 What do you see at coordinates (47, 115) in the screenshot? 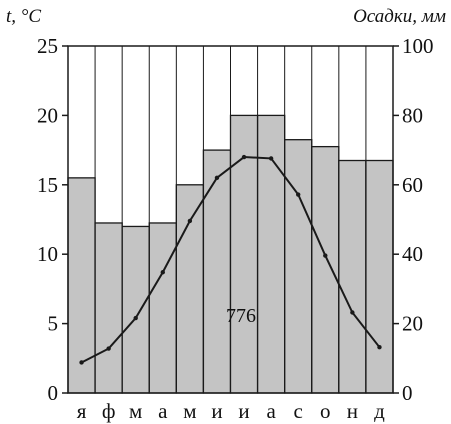
I see `left-tick-label: 20` at bounding box center [47, 115].